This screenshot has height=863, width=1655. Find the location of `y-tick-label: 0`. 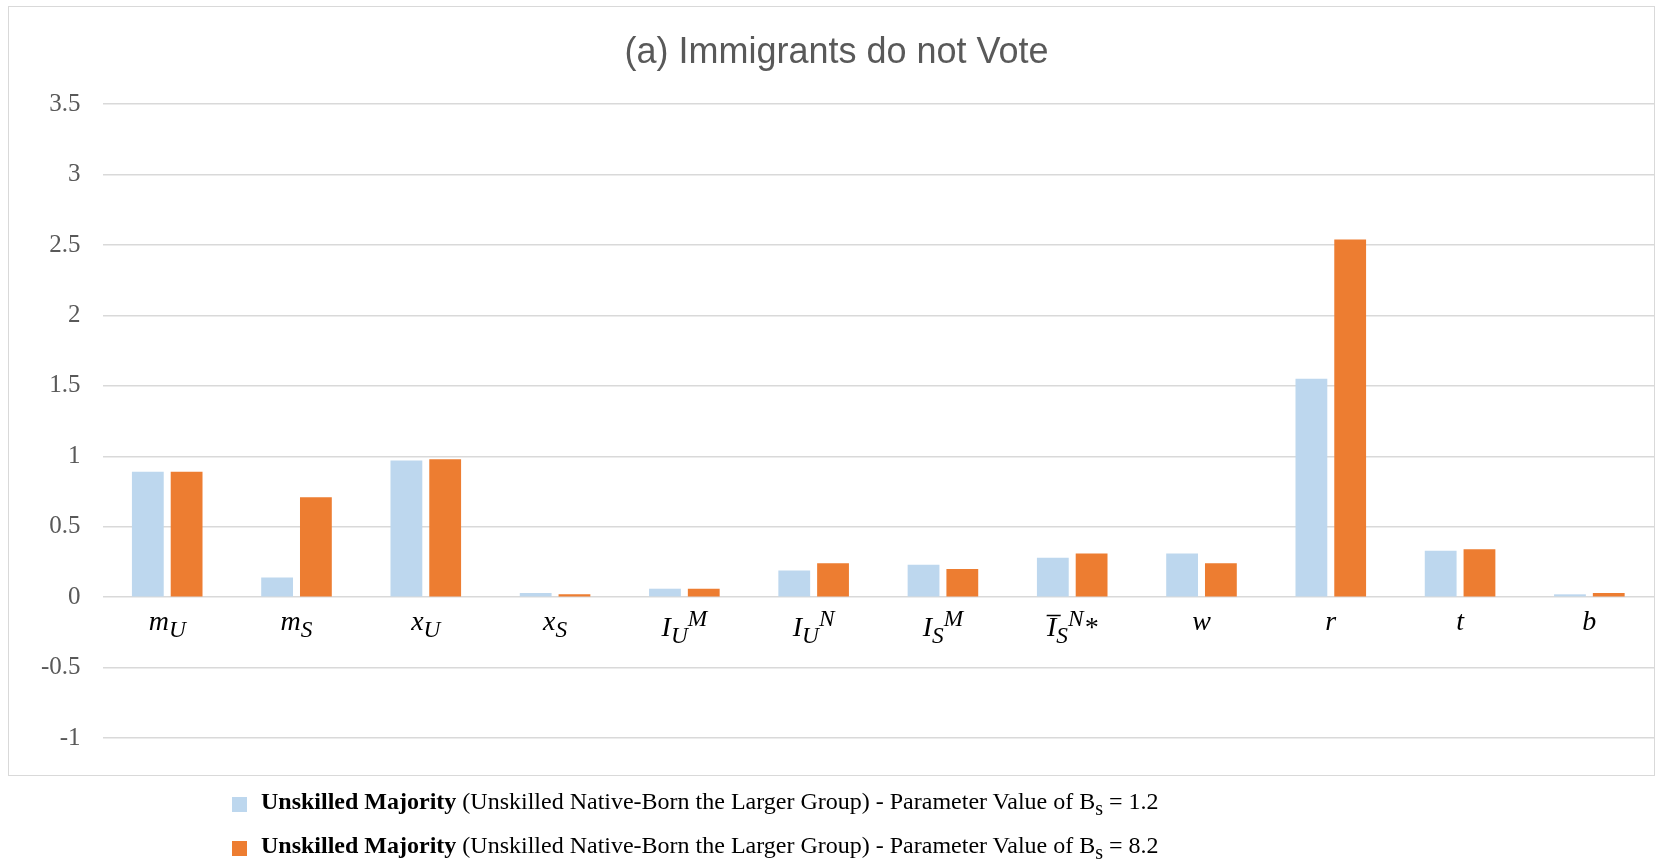

y-tick-label: 0 is located at coordinates (74, 595).